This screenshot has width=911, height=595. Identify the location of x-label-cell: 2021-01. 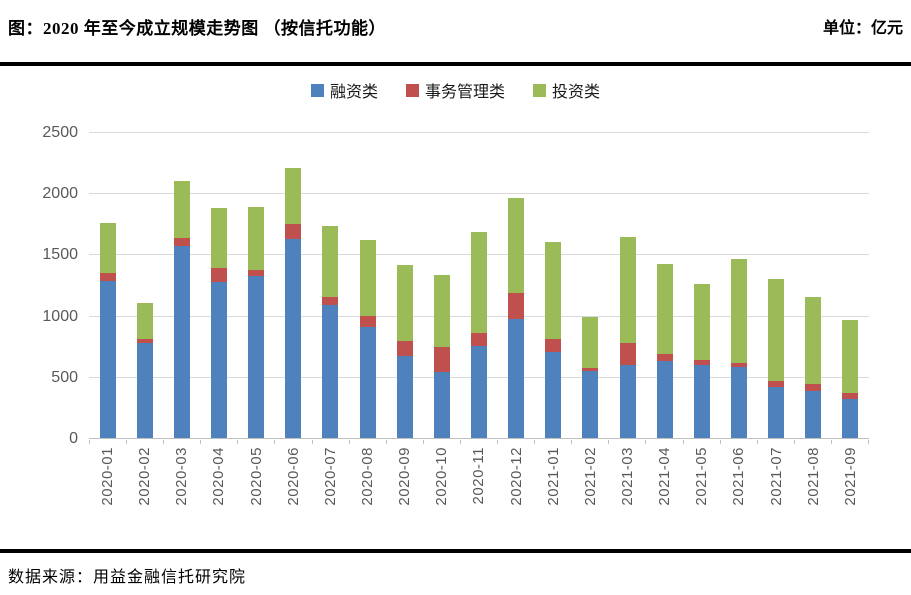
(553, 496).